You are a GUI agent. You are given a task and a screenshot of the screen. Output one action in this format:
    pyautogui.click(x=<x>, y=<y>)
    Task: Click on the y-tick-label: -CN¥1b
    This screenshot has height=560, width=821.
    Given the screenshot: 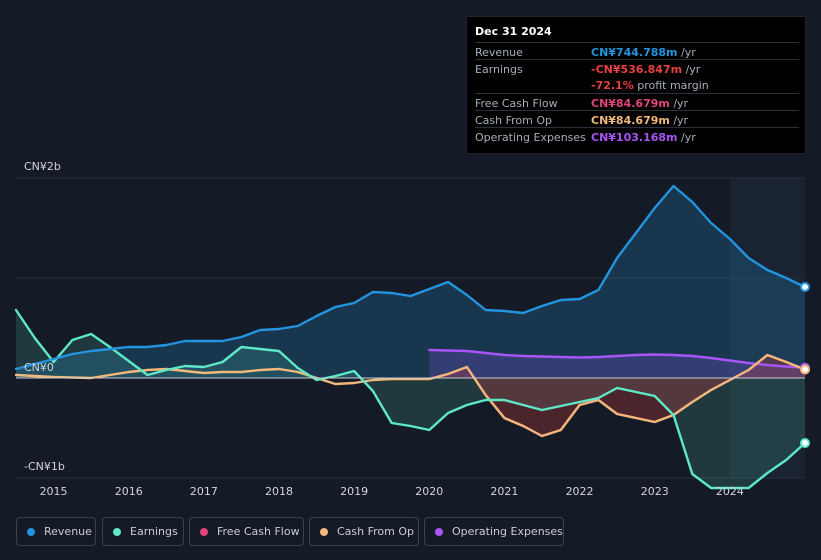 What is the action you would take?
    pyautogui.click(x=44, y=466)
    